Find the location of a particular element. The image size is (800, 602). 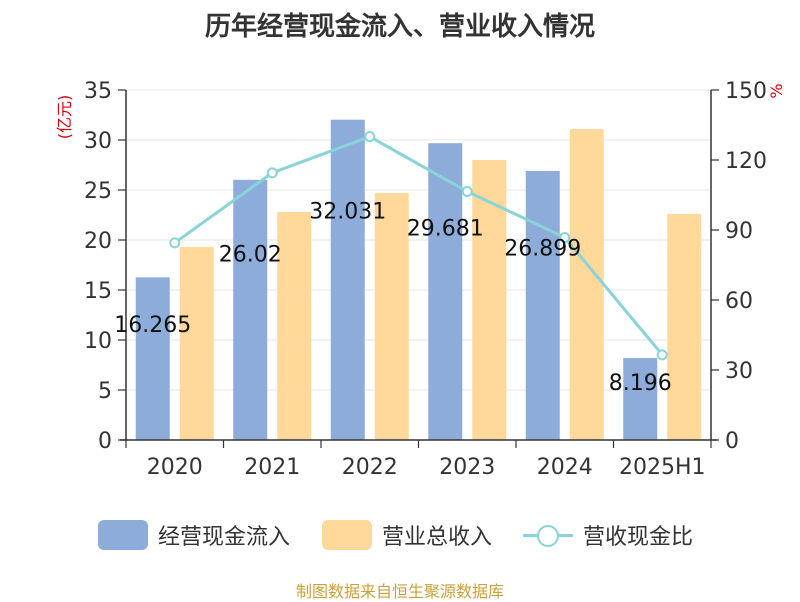

legend-label-cash-inflow: 经营现金流入 is located at coordinates (224, 537).